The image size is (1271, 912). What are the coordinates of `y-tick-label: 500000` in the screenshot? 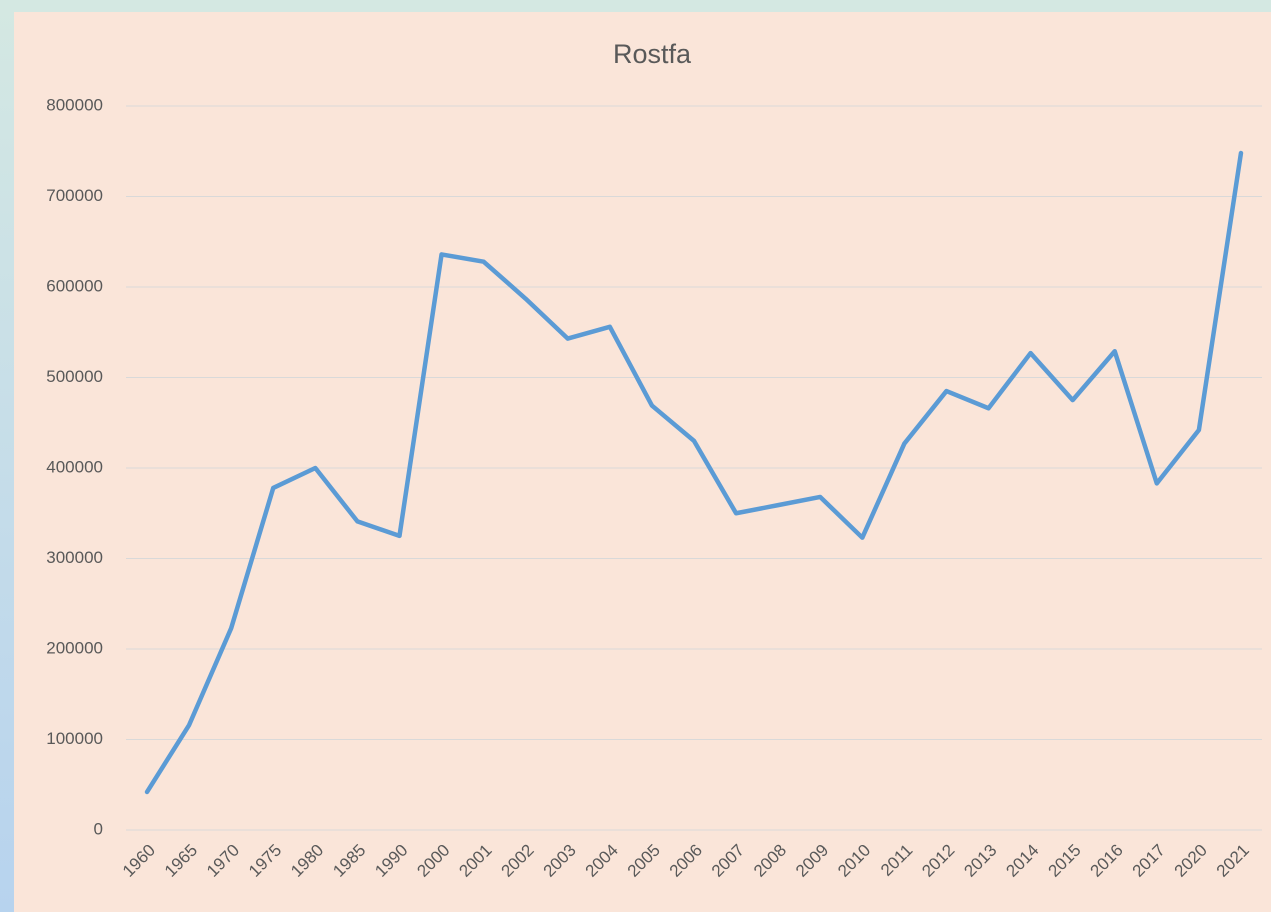 It's located at (74, 376).